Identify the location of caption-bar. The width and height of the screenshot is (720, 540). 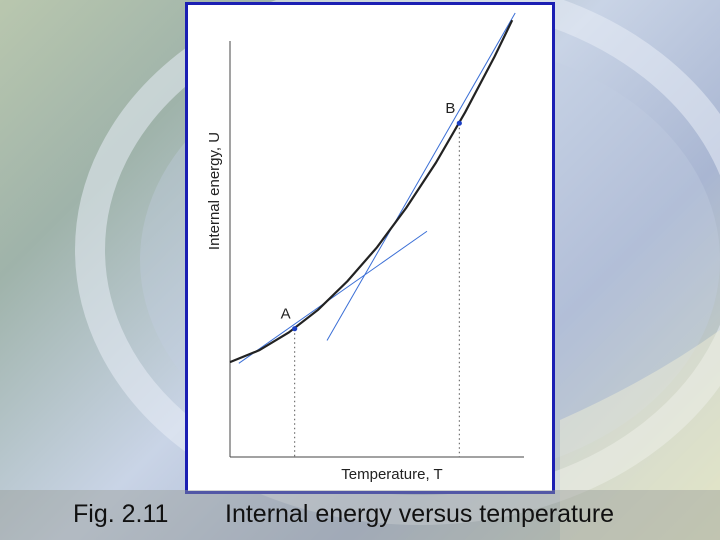
(360, 515).